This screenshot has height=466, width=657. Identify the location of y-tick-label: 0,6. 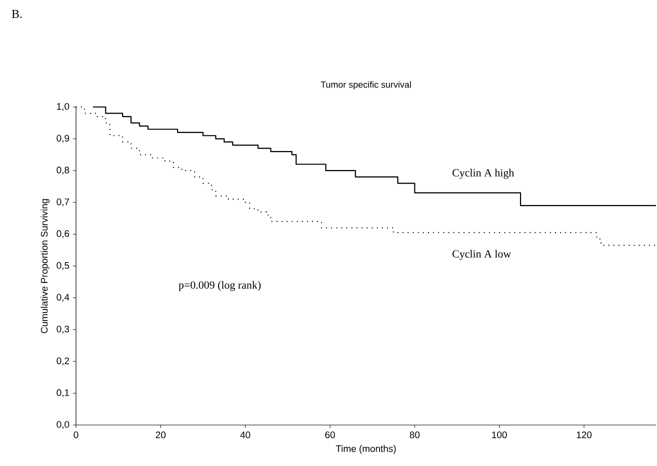
(63, 234).